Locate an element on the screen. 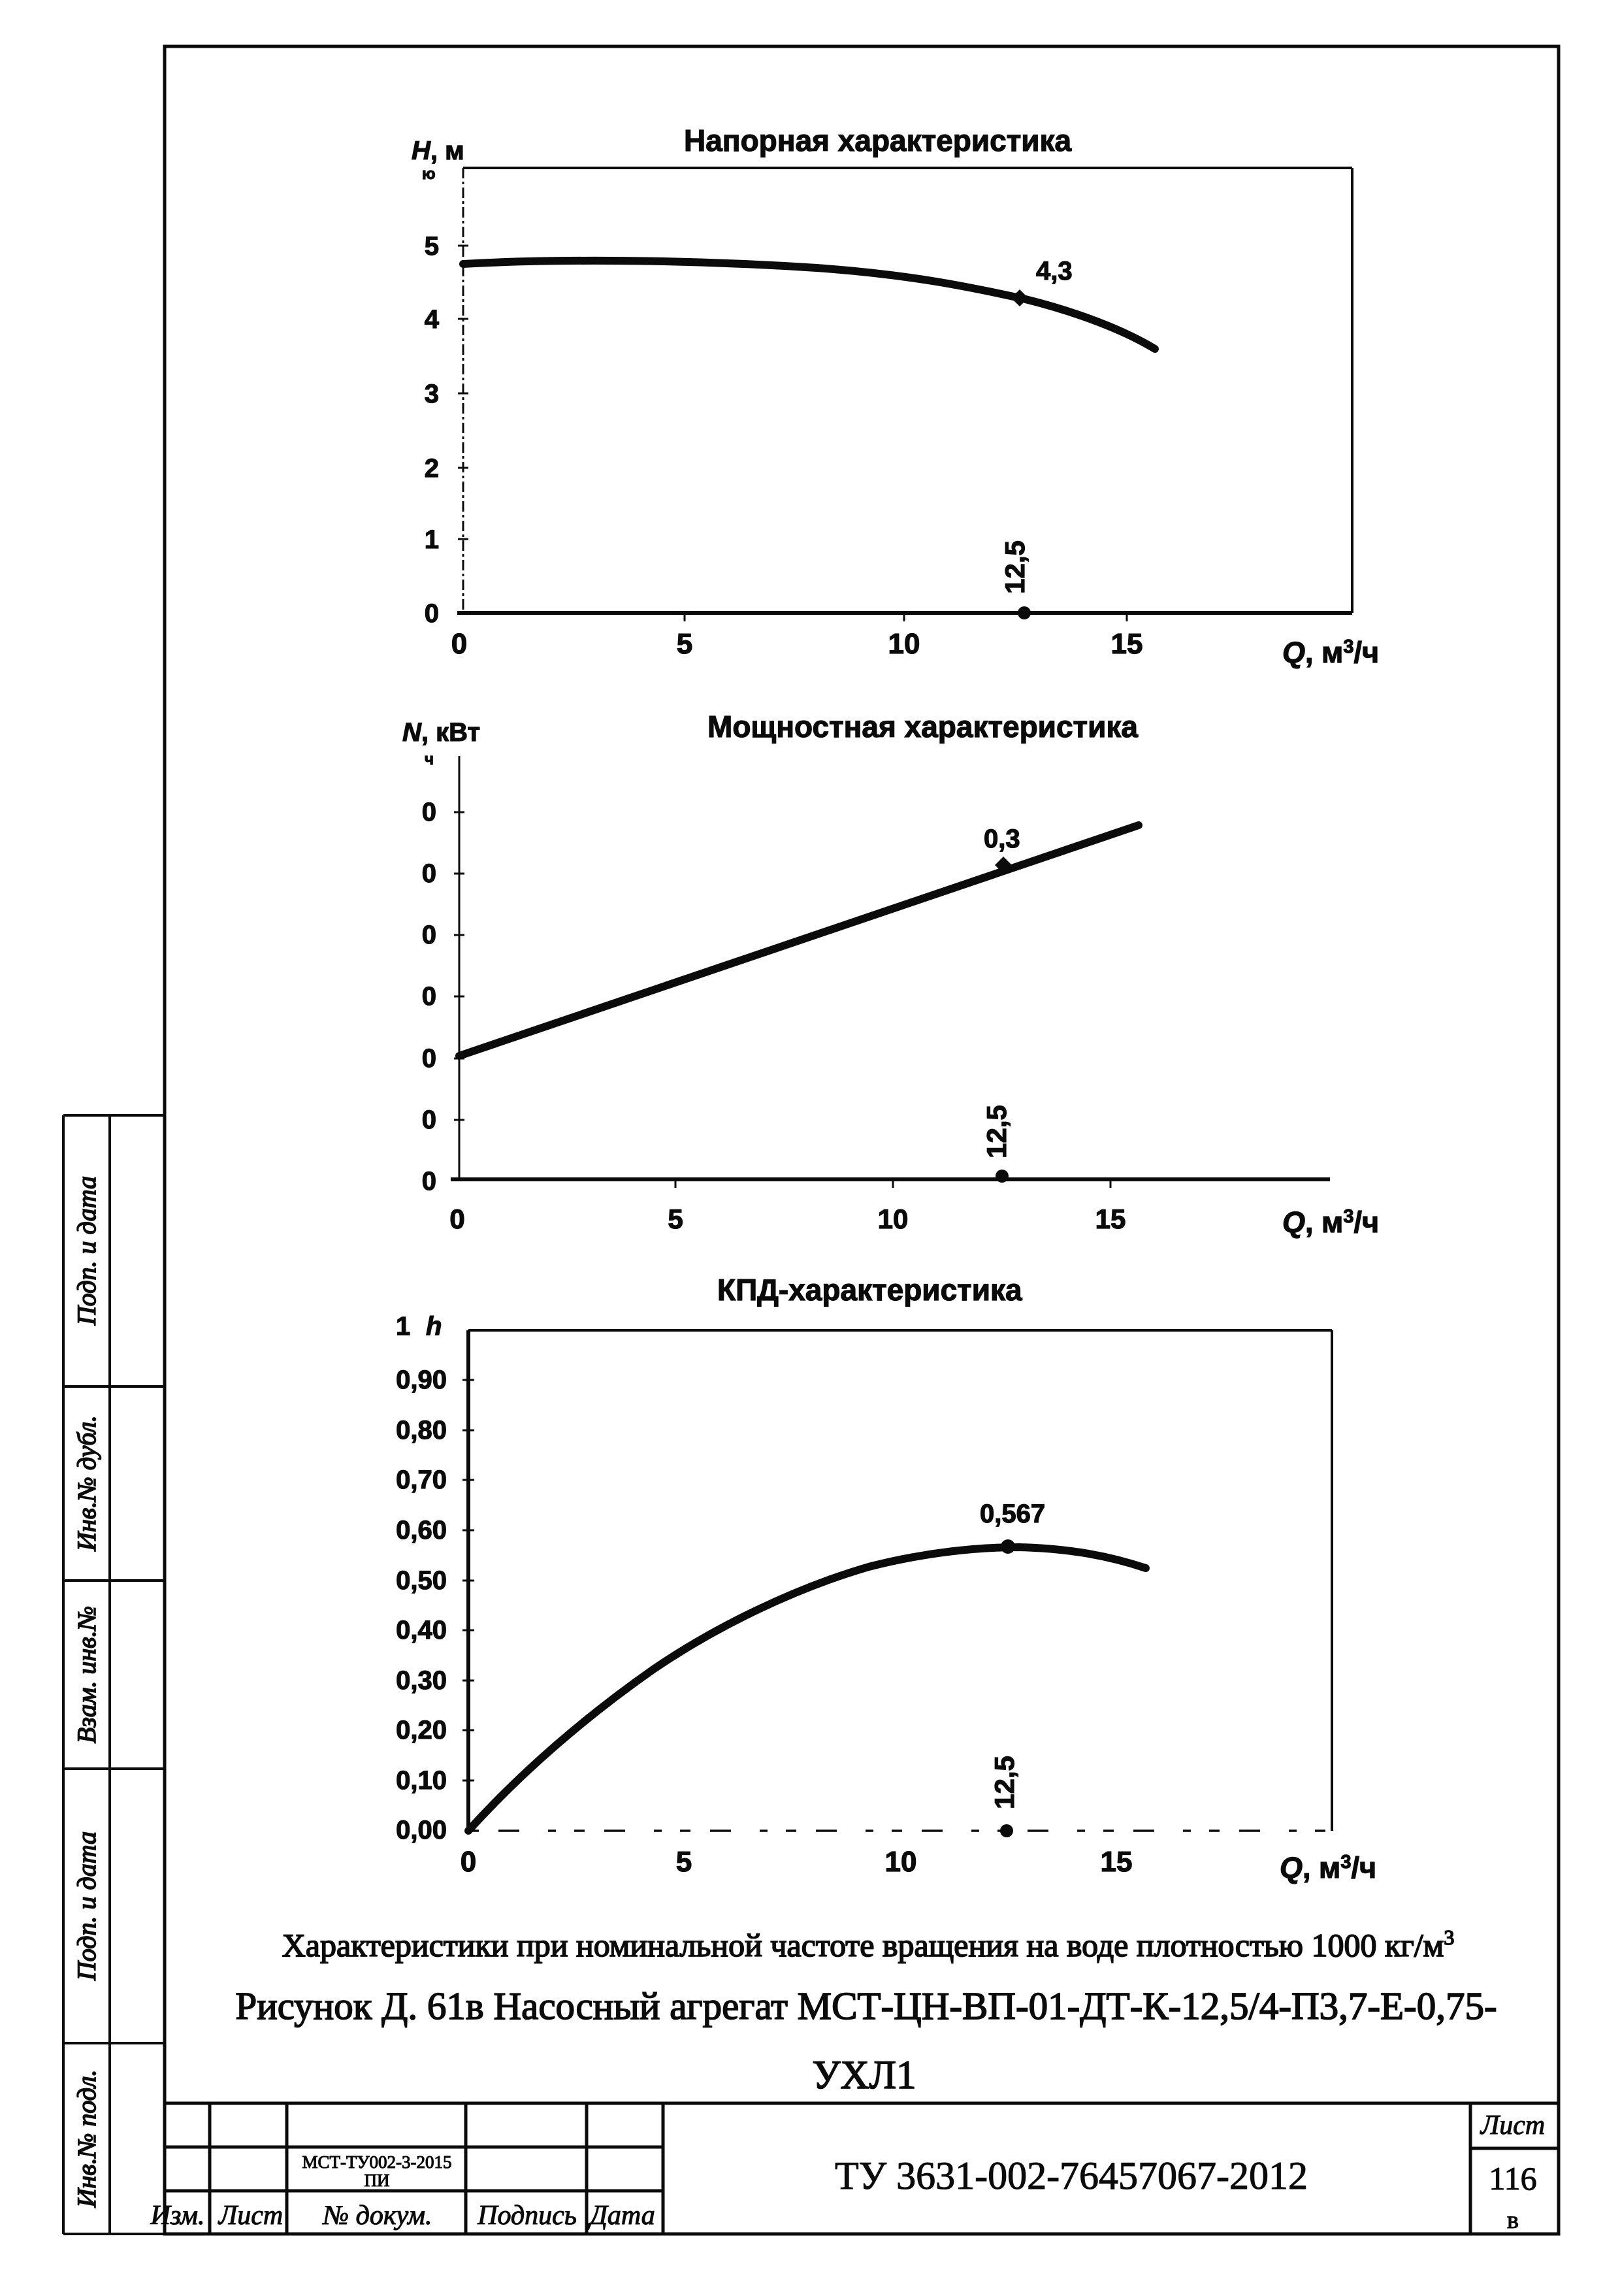 Image resolution: width=1620 pixels, height=2296 pixels. svg-text: ПИ is located at coordinates (377, 2180).